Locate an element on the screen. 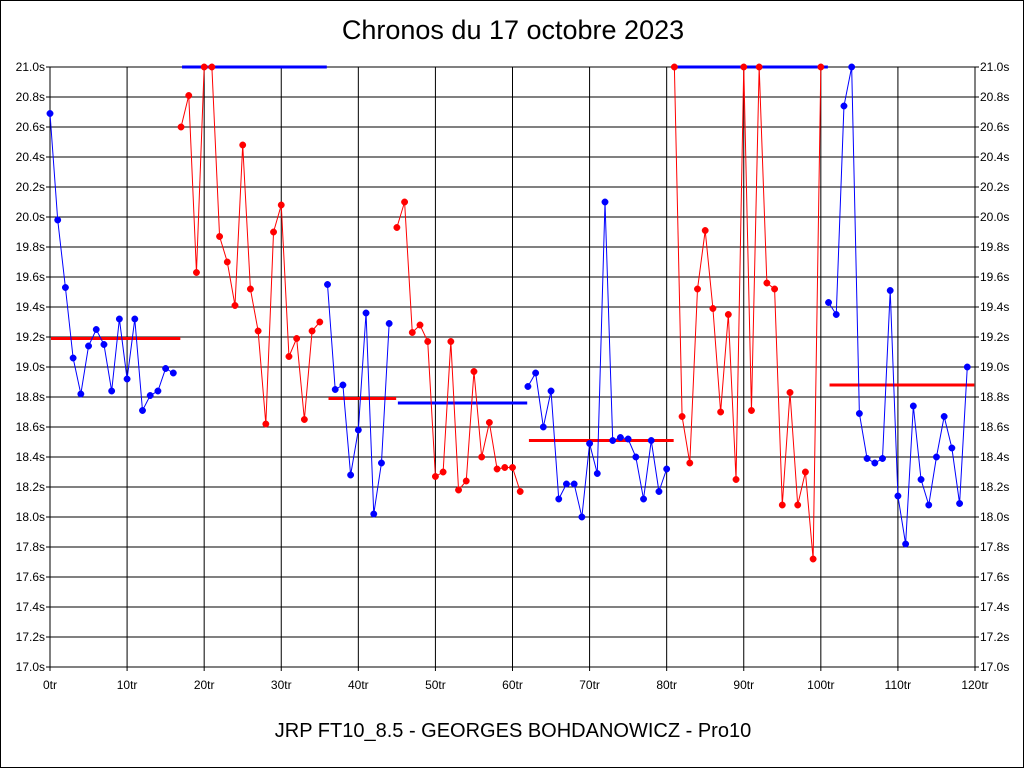 This screenshot has width=1024, height=769. y-tick-label-left: 20.0s is located at coordinates (30, 217).